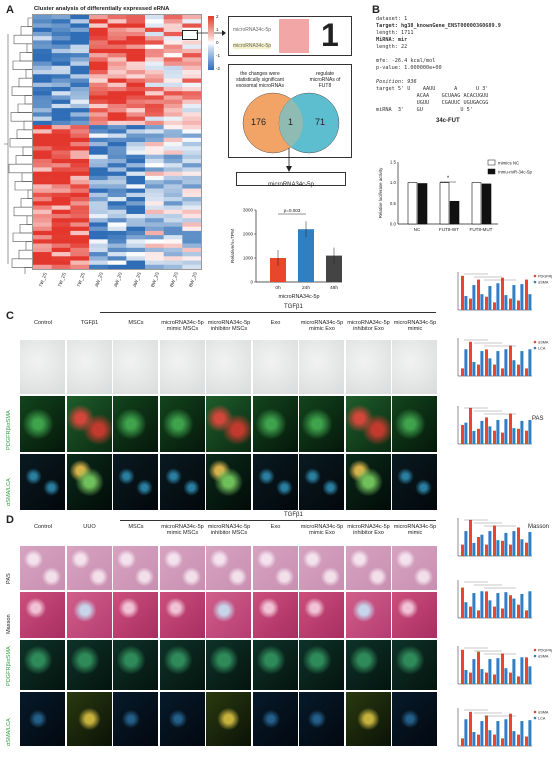  I want to click on pvalue-label: p=0.003, so click(292, 210).